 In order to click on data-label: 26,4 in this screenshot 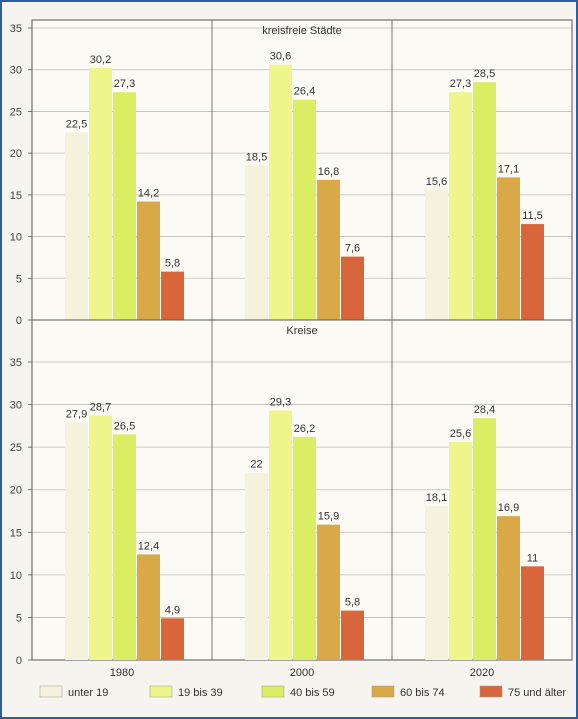, I will do `click(304, 92)`.